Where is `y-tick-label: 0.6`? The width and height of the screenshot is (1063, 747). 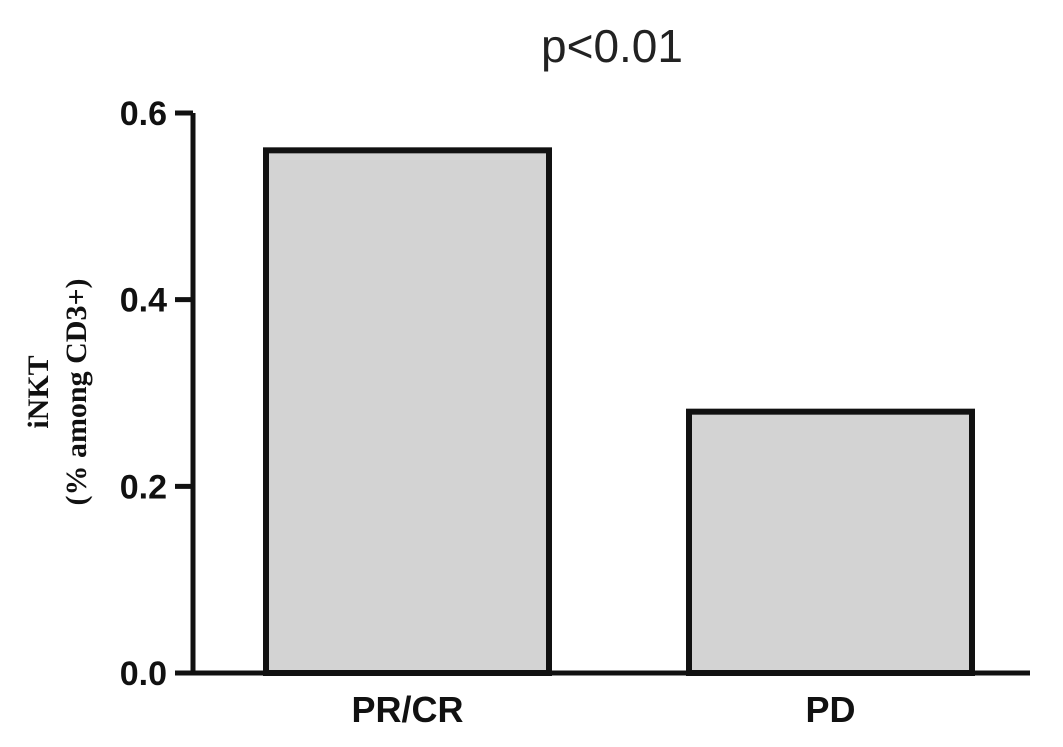 y-tick-label: 0.6 is located at coordinates (143, 114).